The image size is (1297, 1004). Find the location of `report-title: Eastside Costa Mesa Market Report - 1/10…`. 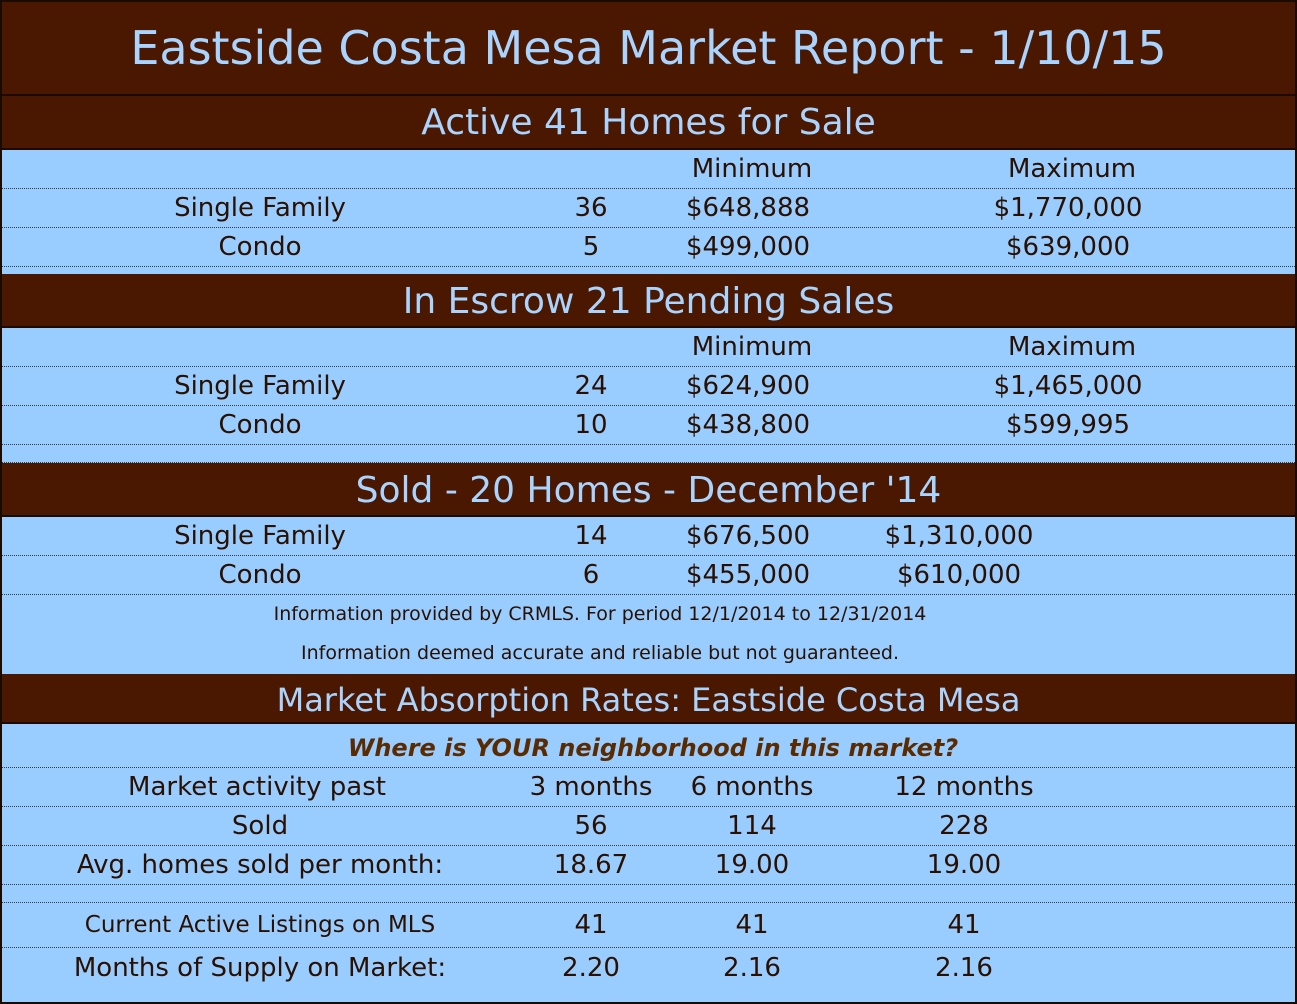

report-title: Eastside Costa Mesa Market Report - 1/10… is located at coordinates (648, 48).